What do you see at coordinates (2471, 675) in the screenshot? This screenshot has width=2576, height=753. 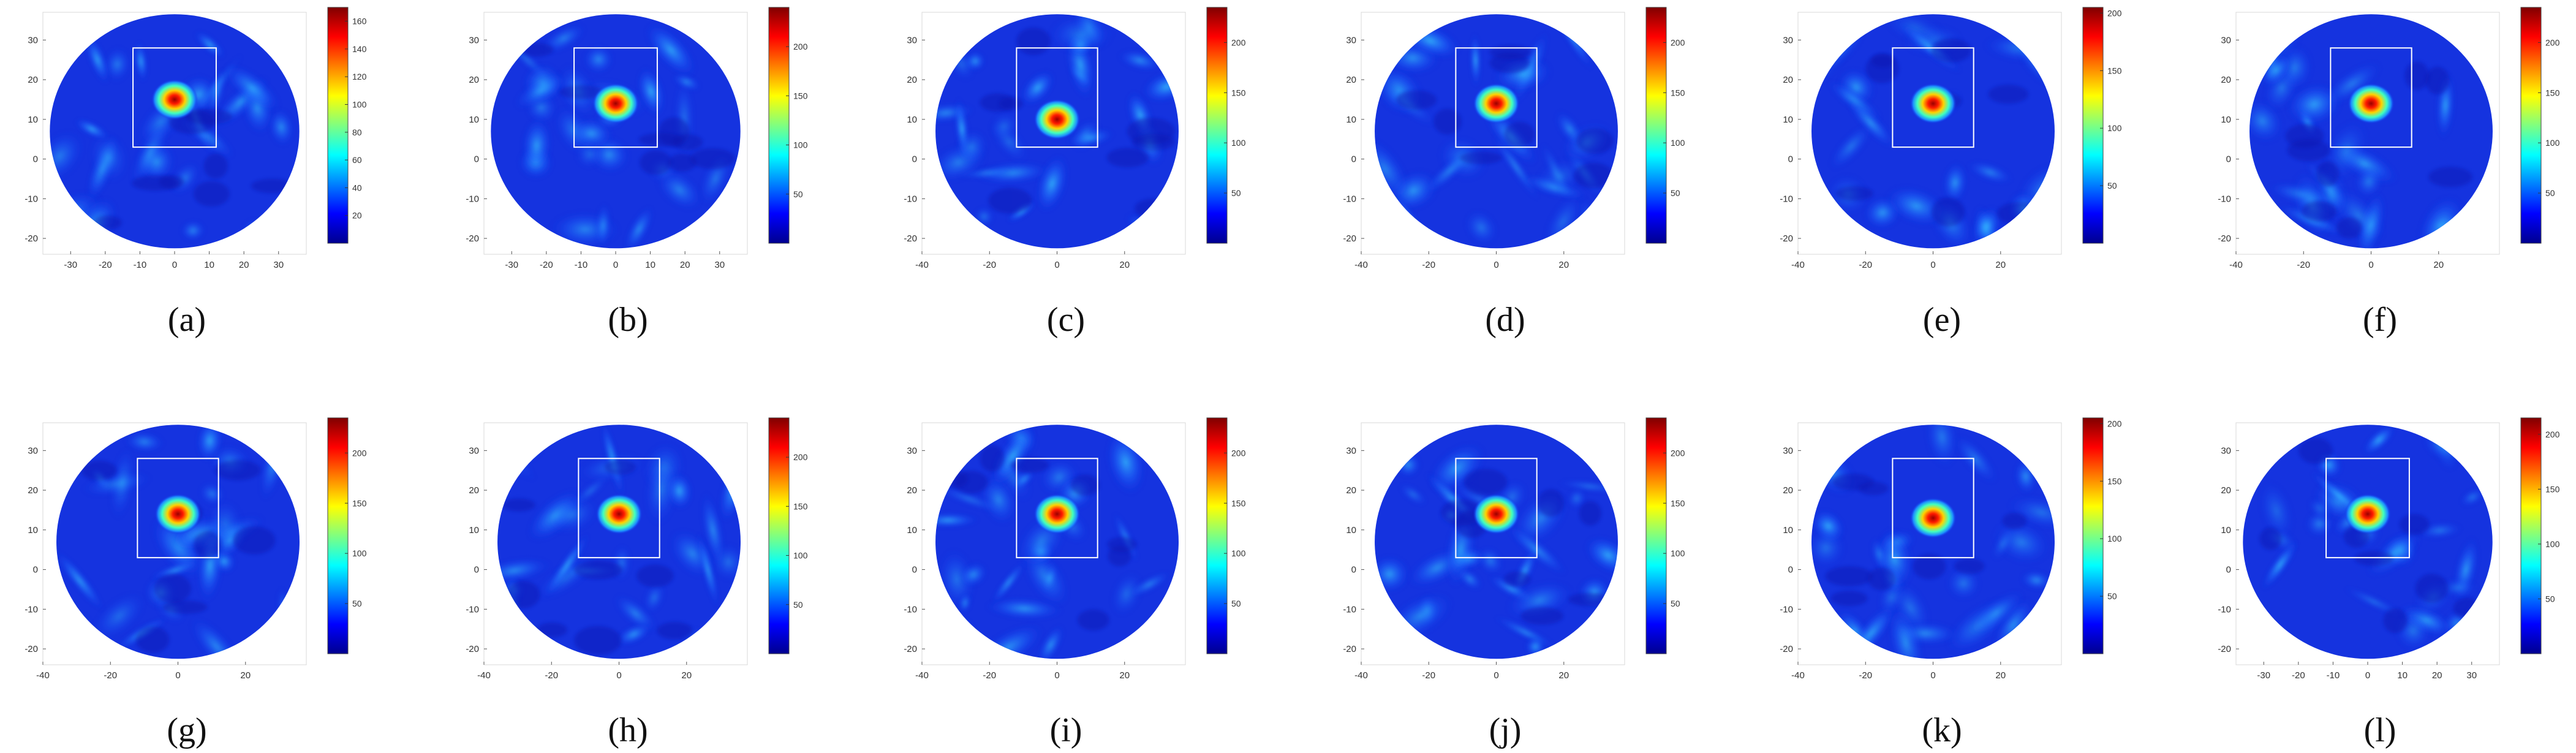 I see `x-tick-label: 30` at bounding box center [2471, 675].